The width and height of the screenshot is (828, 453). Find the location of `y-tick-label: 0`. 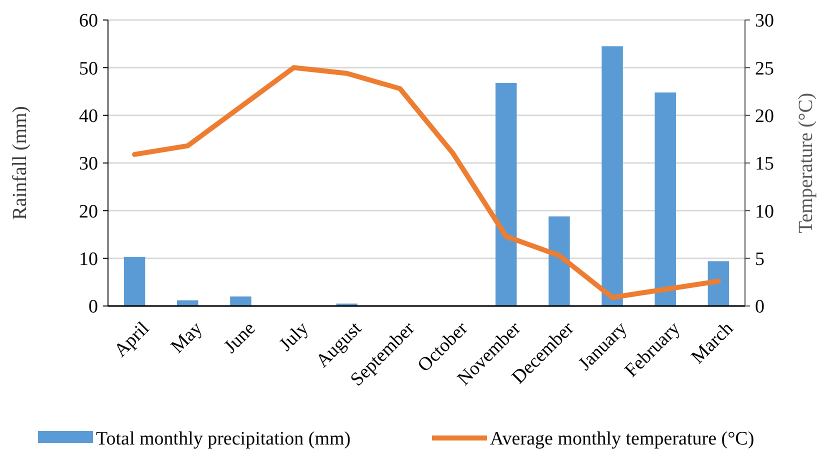

y-tick-label: 0 is located at coordinates (93, 307).